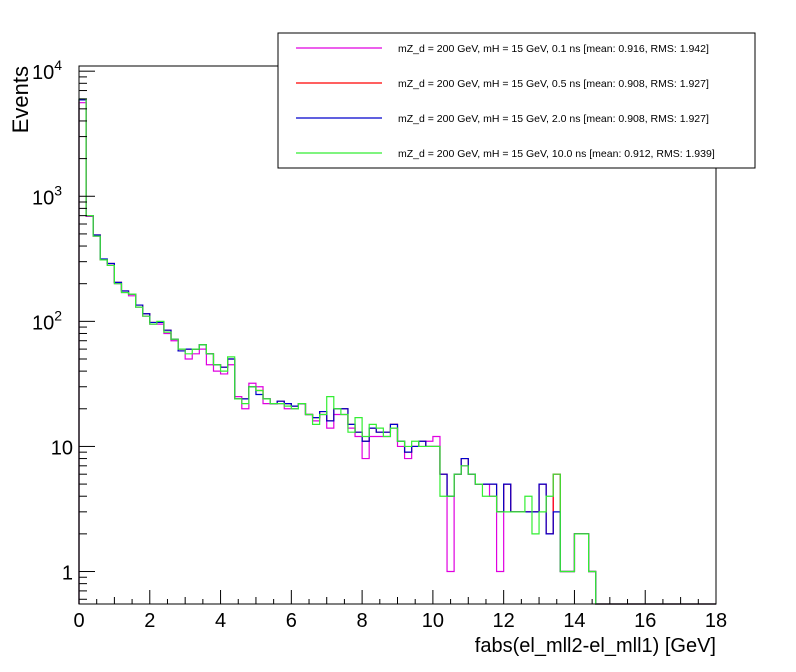 This screenshot has width=796, height=672. What do you see at coordinates (362, 621) in the screenshot?
I see `x-tick-label: 8` at bounding box center [362, 621].